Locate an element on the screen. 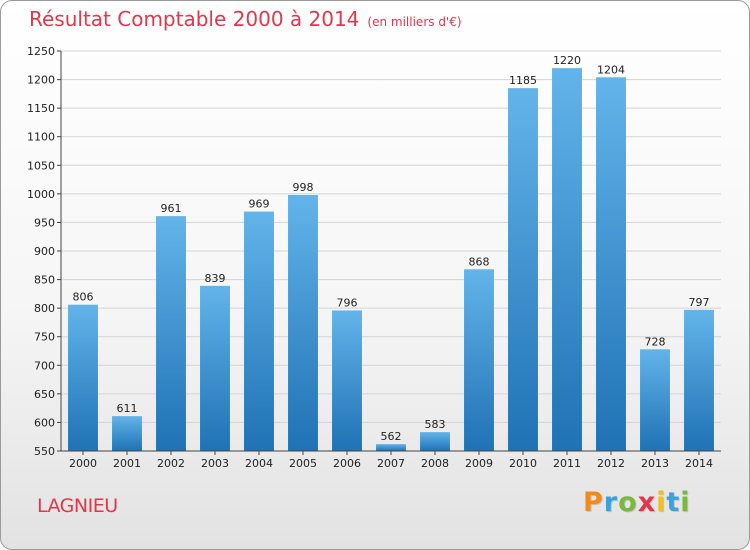 This screenshot has height=550, width=750. x-tick-label: 2004 is located at coordinates (259, 463).